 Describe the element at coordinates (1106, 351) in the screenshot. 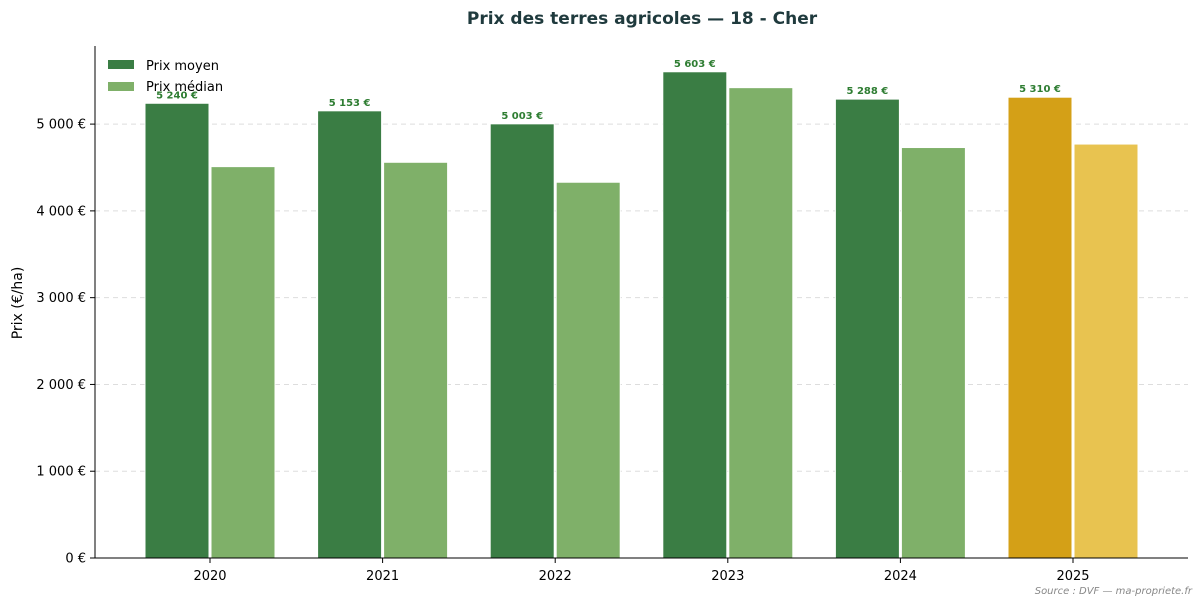

I see `bar-median-2025` at that location.